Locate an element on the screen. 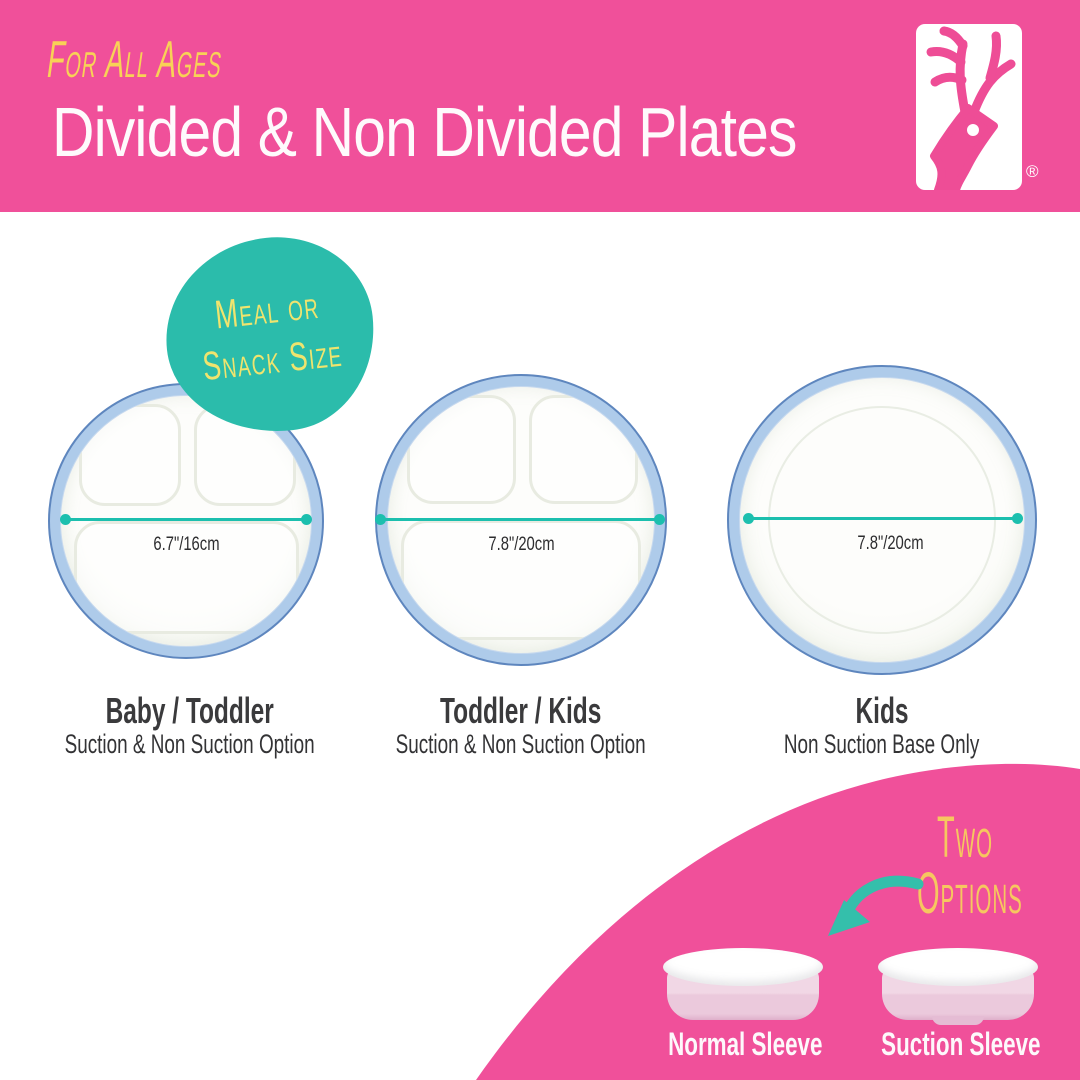 The image size is (1080, 1080). compartment-top-right is located at coordinates (583, 449).